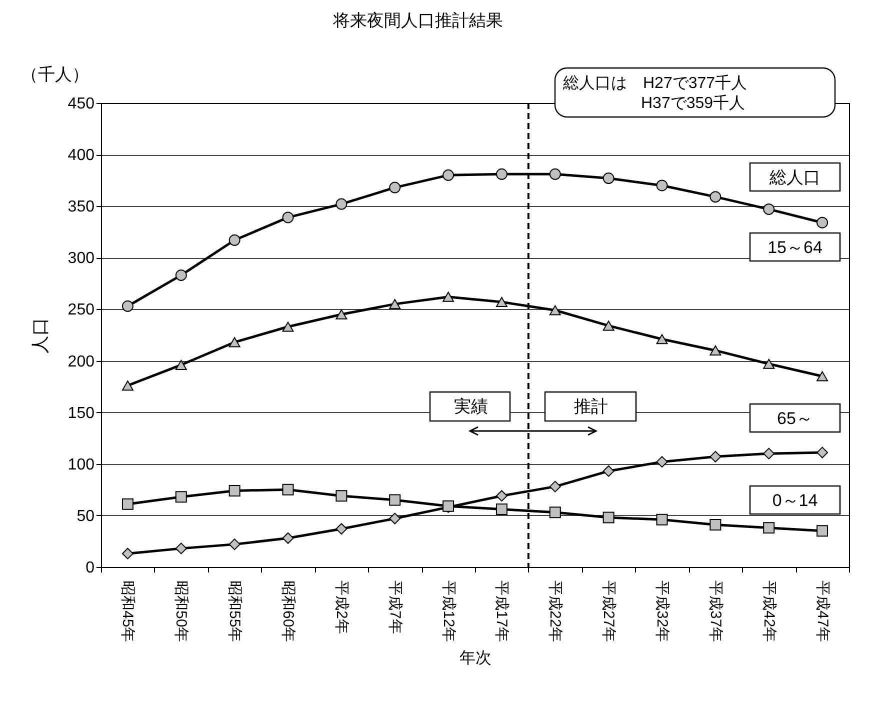 The width and height of the screenshot is (886, 717). Describe the element at coordinates (471, 406) in the screenshot. I see `annotation: 実績` at that location.